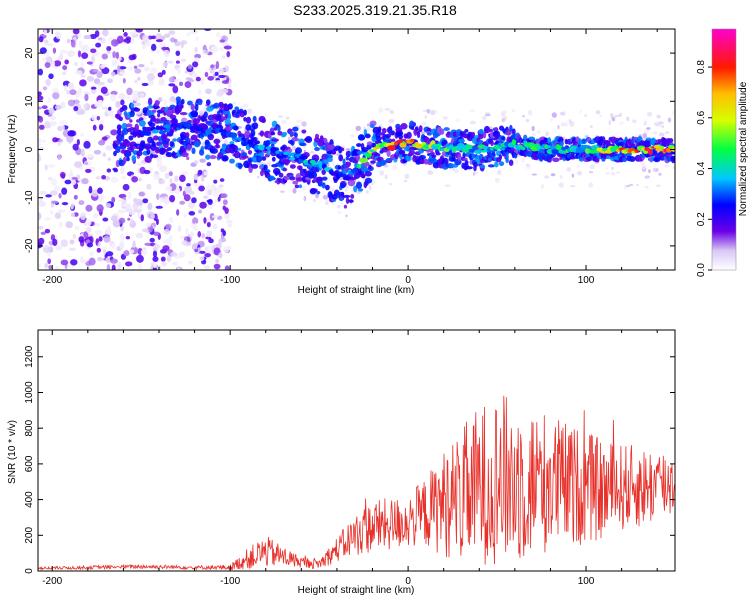 The height and width of the screenshot is (600, 750). Describe the element at coordinates (29, 101) in the screenshot. I see `y-tick-label: 10` at that location.